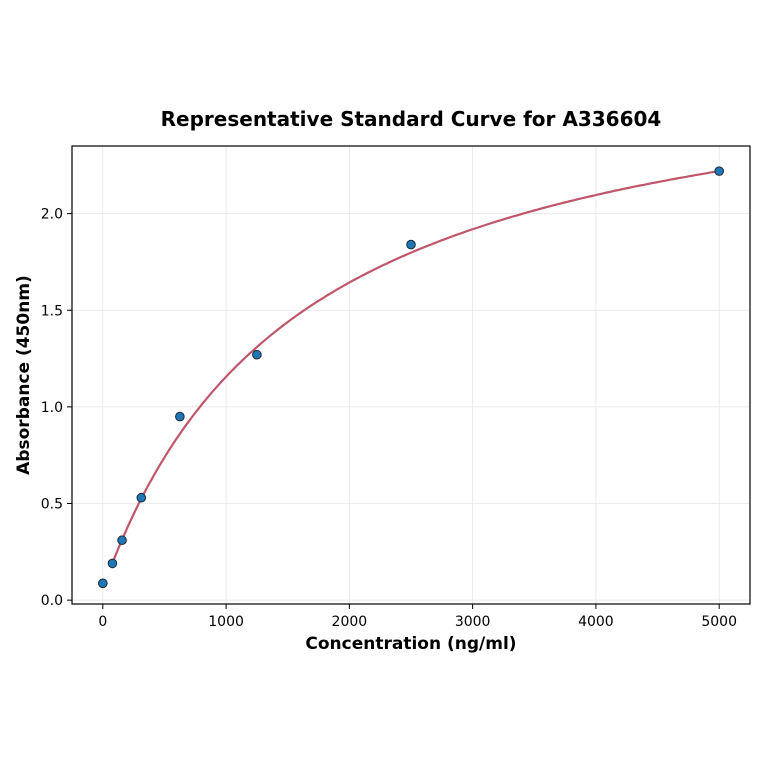  I want to click on y-tick-label: 2.0, so click(52, 215).